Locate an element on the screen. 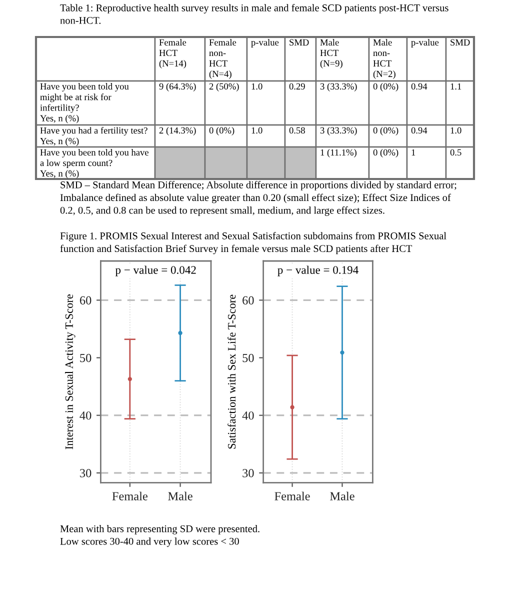  y-axis-title: Interest in Sexual Activity T-Score is located at coordinates (70, 372).